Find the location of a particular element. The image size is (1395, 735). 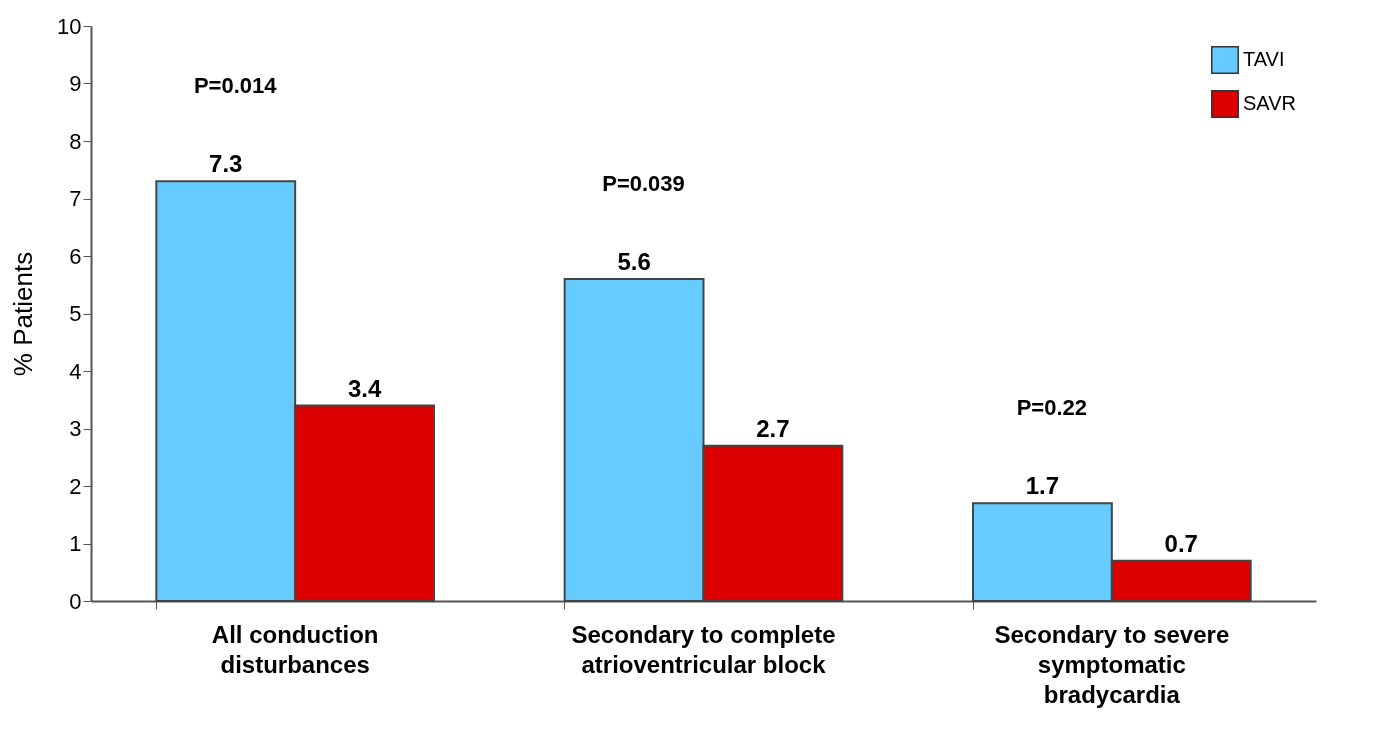

y-tick-label: 3 is located at coordinates (75, 428).